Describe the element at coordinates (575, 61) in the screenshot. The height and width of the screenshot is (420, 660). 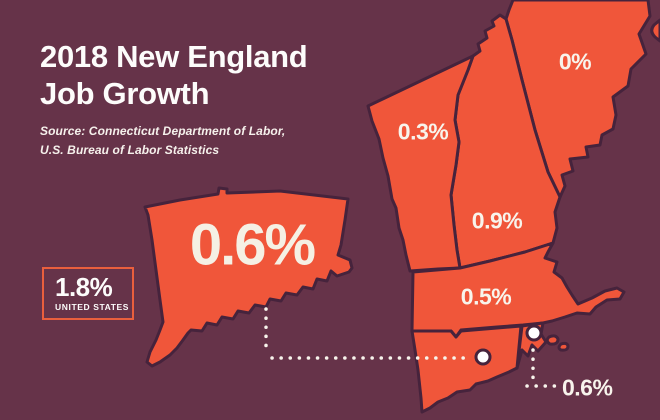
I see `label-maine-value: 0%` at that location.